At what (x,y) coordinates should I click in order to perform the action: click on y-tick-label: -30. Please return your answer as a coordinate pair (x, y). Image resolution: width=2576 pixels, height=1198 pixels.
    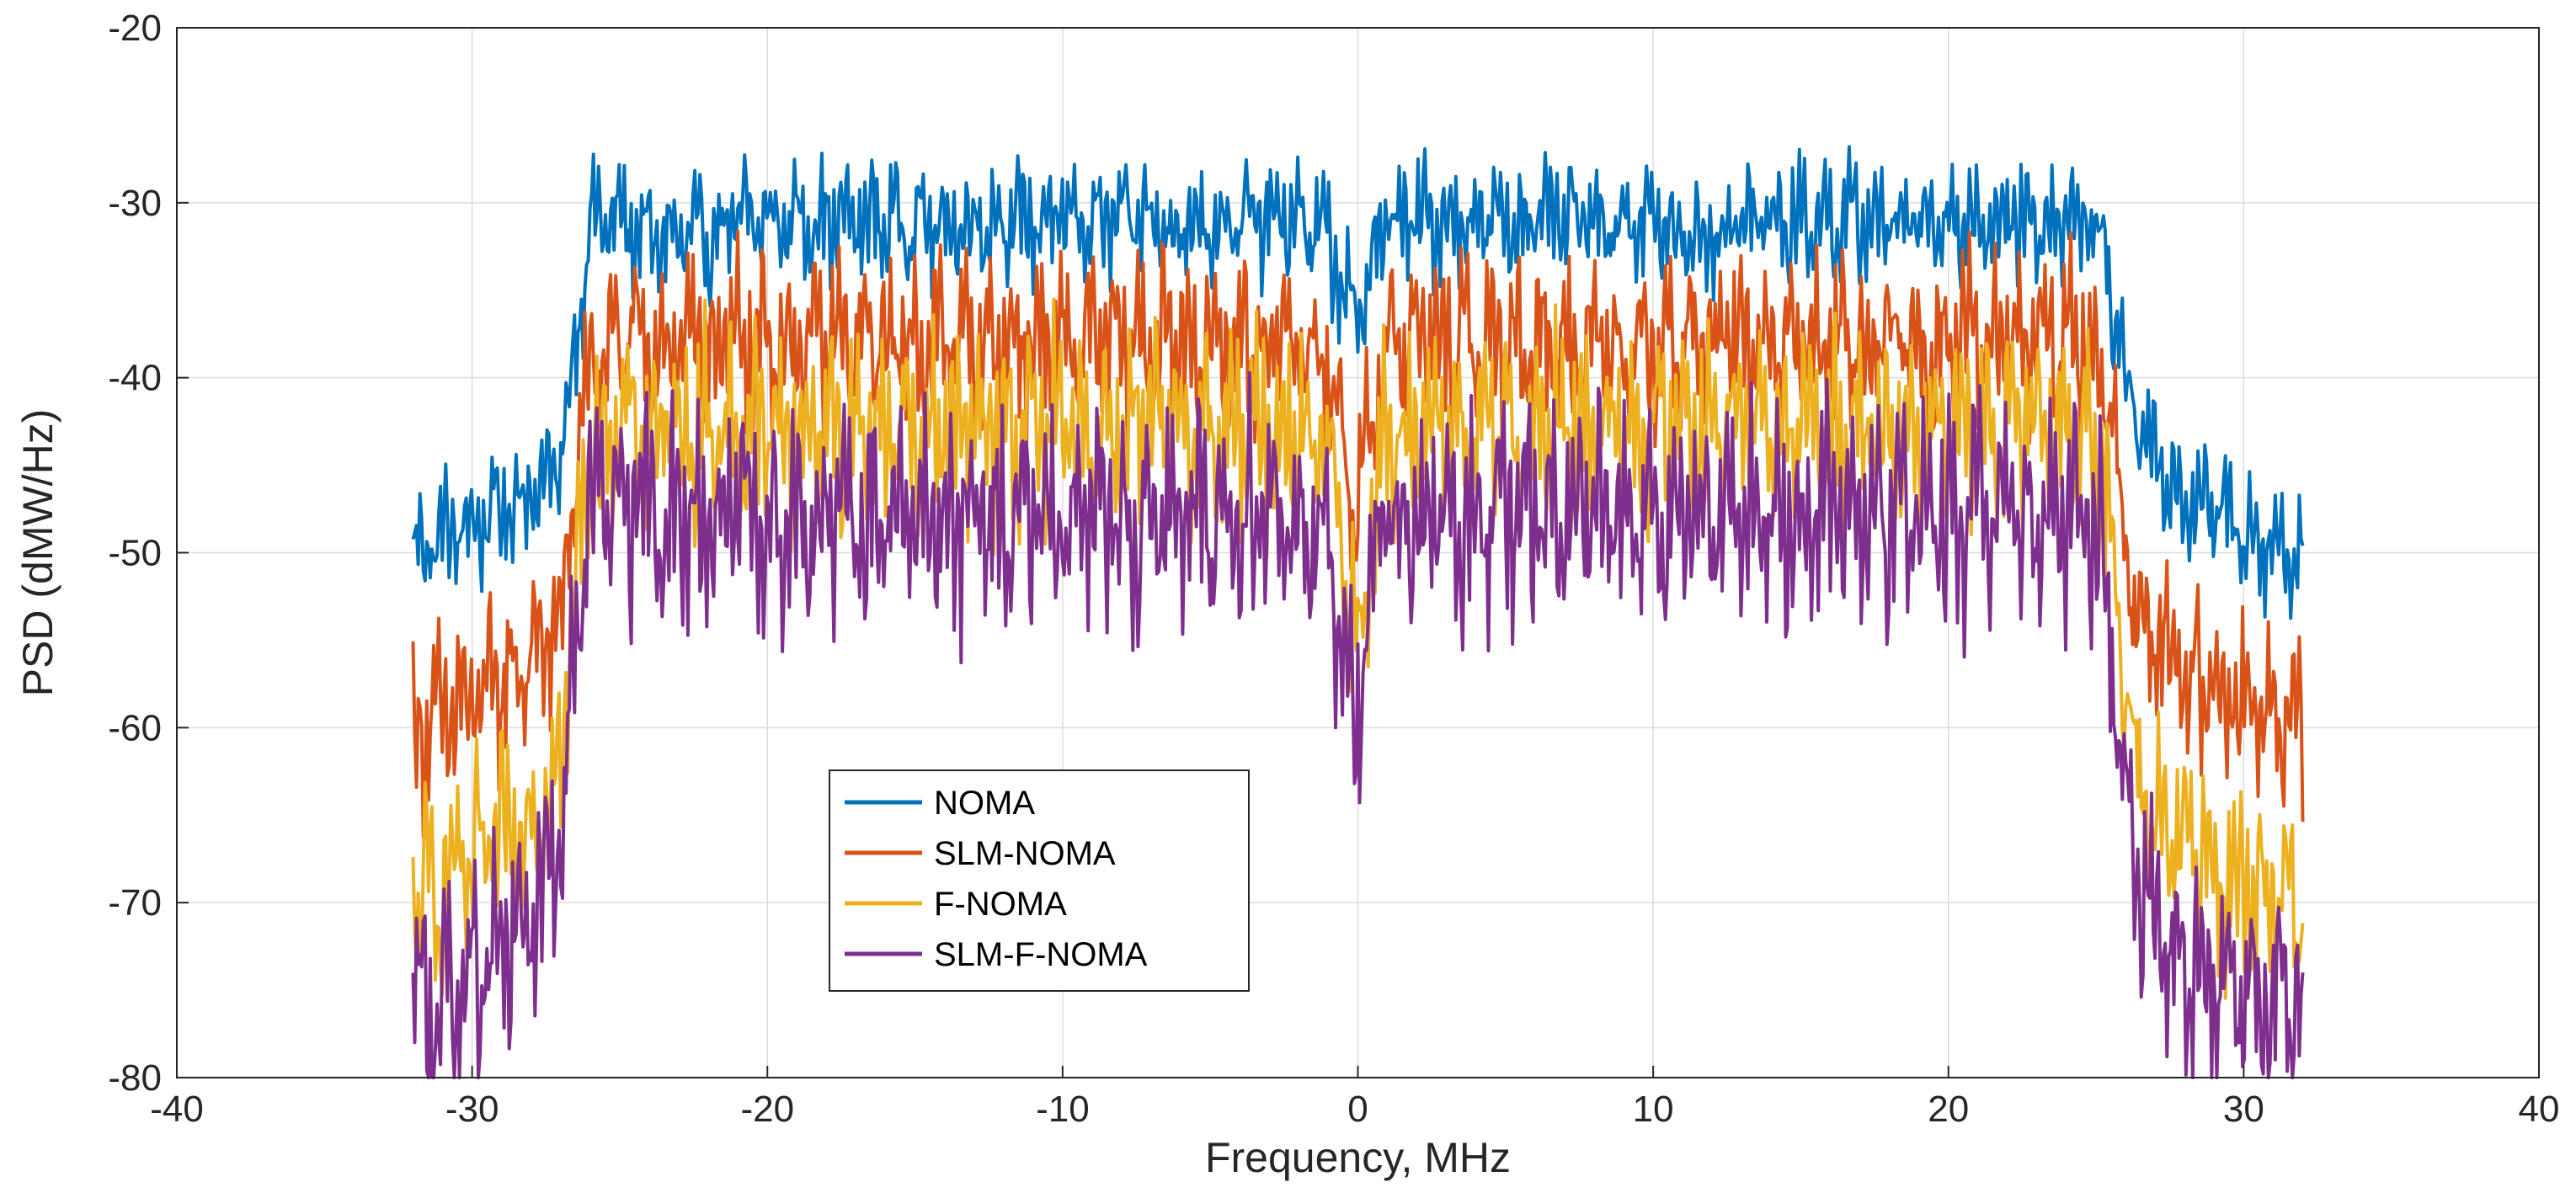
    Looking at the image, I should click on (135, 203).